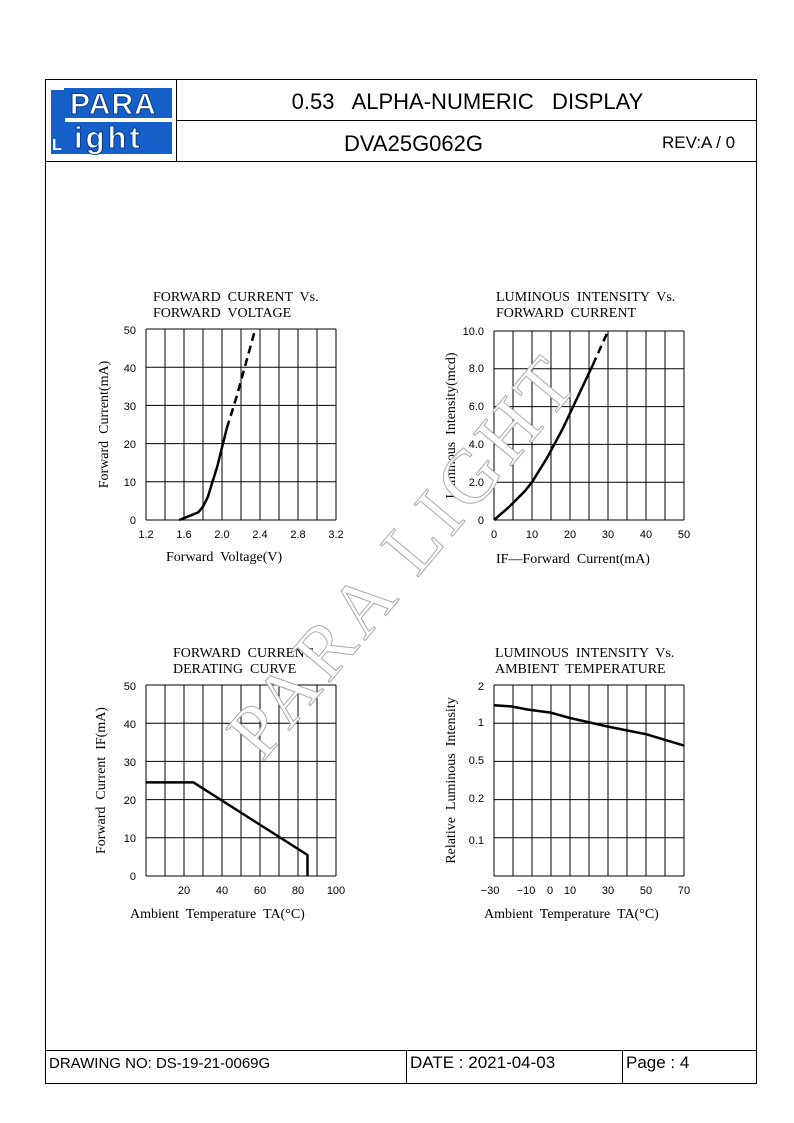 This screenshot has height=1123, width=794. I want to click on x-tick-label: 2.4, so click(259, 535).